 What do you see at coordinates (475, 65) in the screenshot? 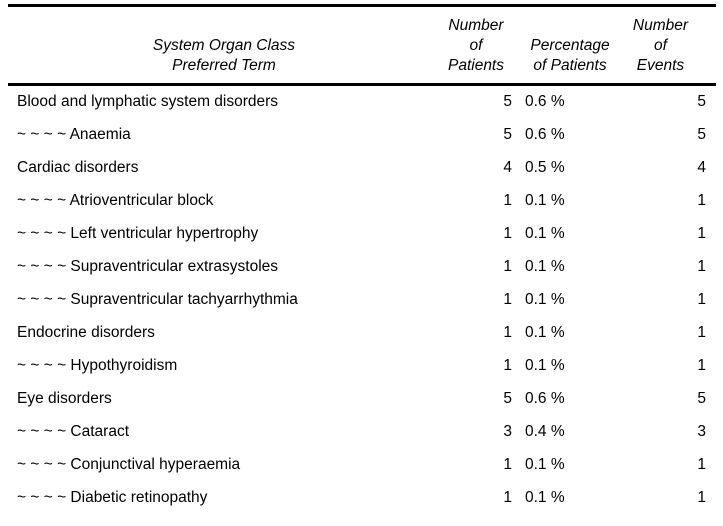
I see `header-patients-line3: Patients` at bounding box center [475, 65].